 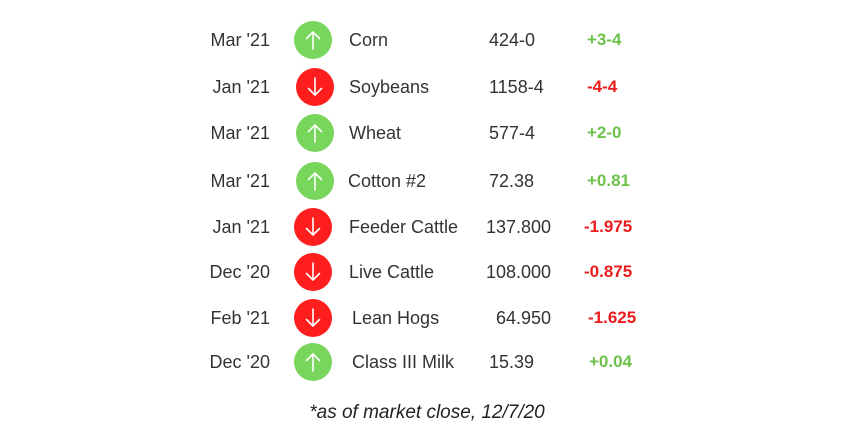 I want to click on commodity-name: Cotton #2, so click(x=387, y=181).